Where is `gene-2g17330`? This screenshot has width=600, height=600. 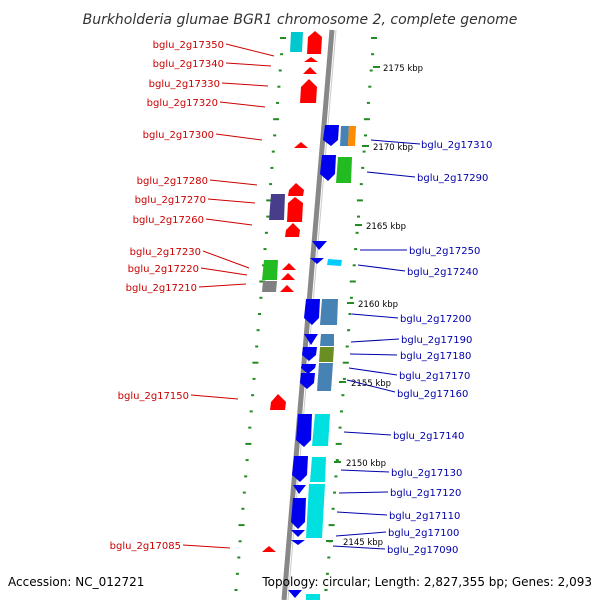 gene-2g17330 is located at coordinates (310, 70).